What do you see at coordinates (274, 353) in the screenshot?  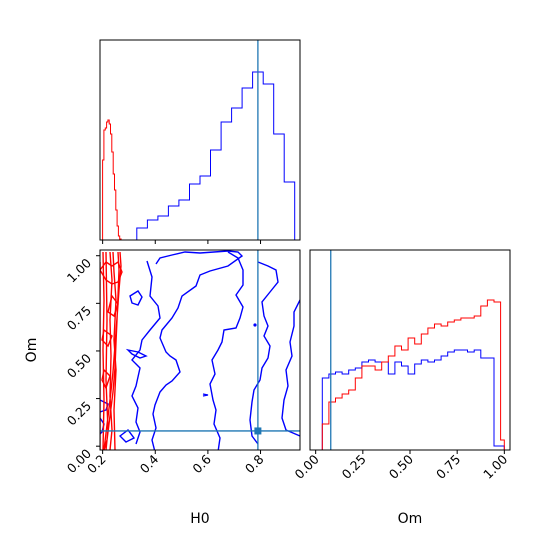 I see `blue-contour-far-right` at bounding box center [274, 353].